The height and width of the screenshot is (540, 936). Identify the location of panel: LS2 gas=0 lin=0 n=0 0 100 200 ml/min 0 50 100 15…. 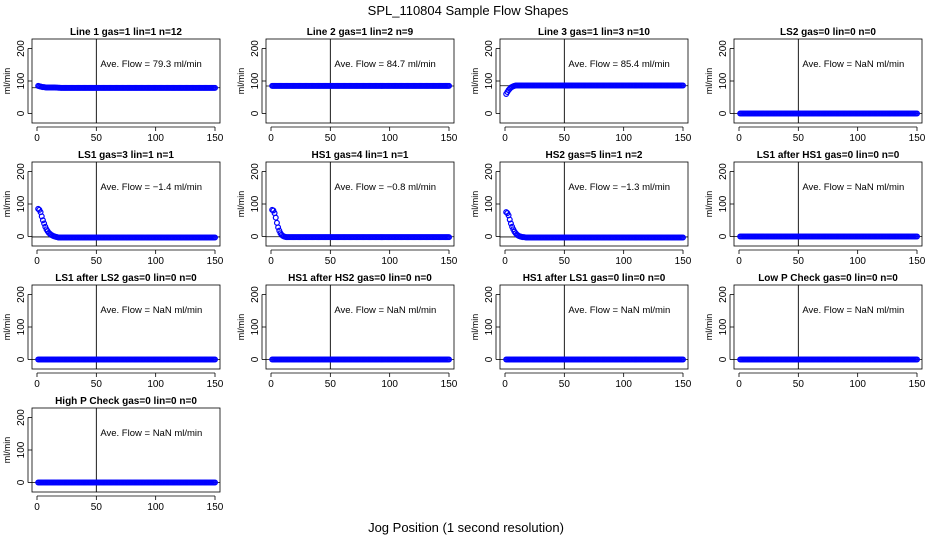
(815, 85).